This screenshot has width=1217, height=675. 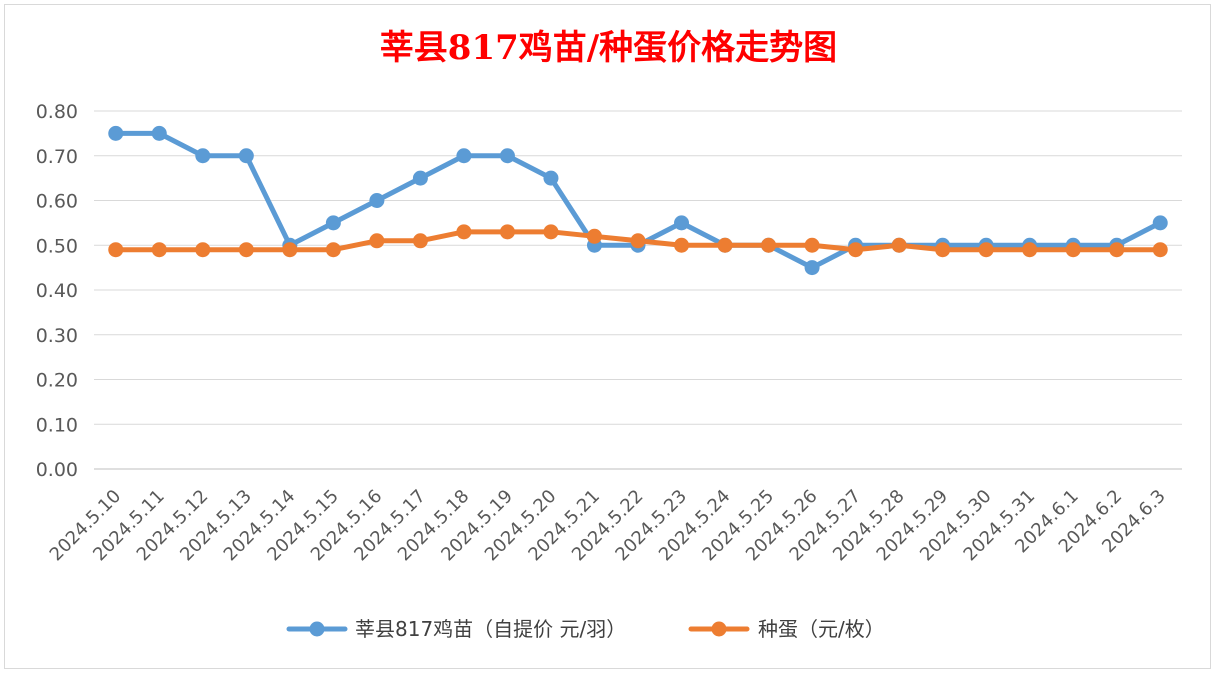 I want to click on y-tick-label: 0.00, so click(x=57, y=470).